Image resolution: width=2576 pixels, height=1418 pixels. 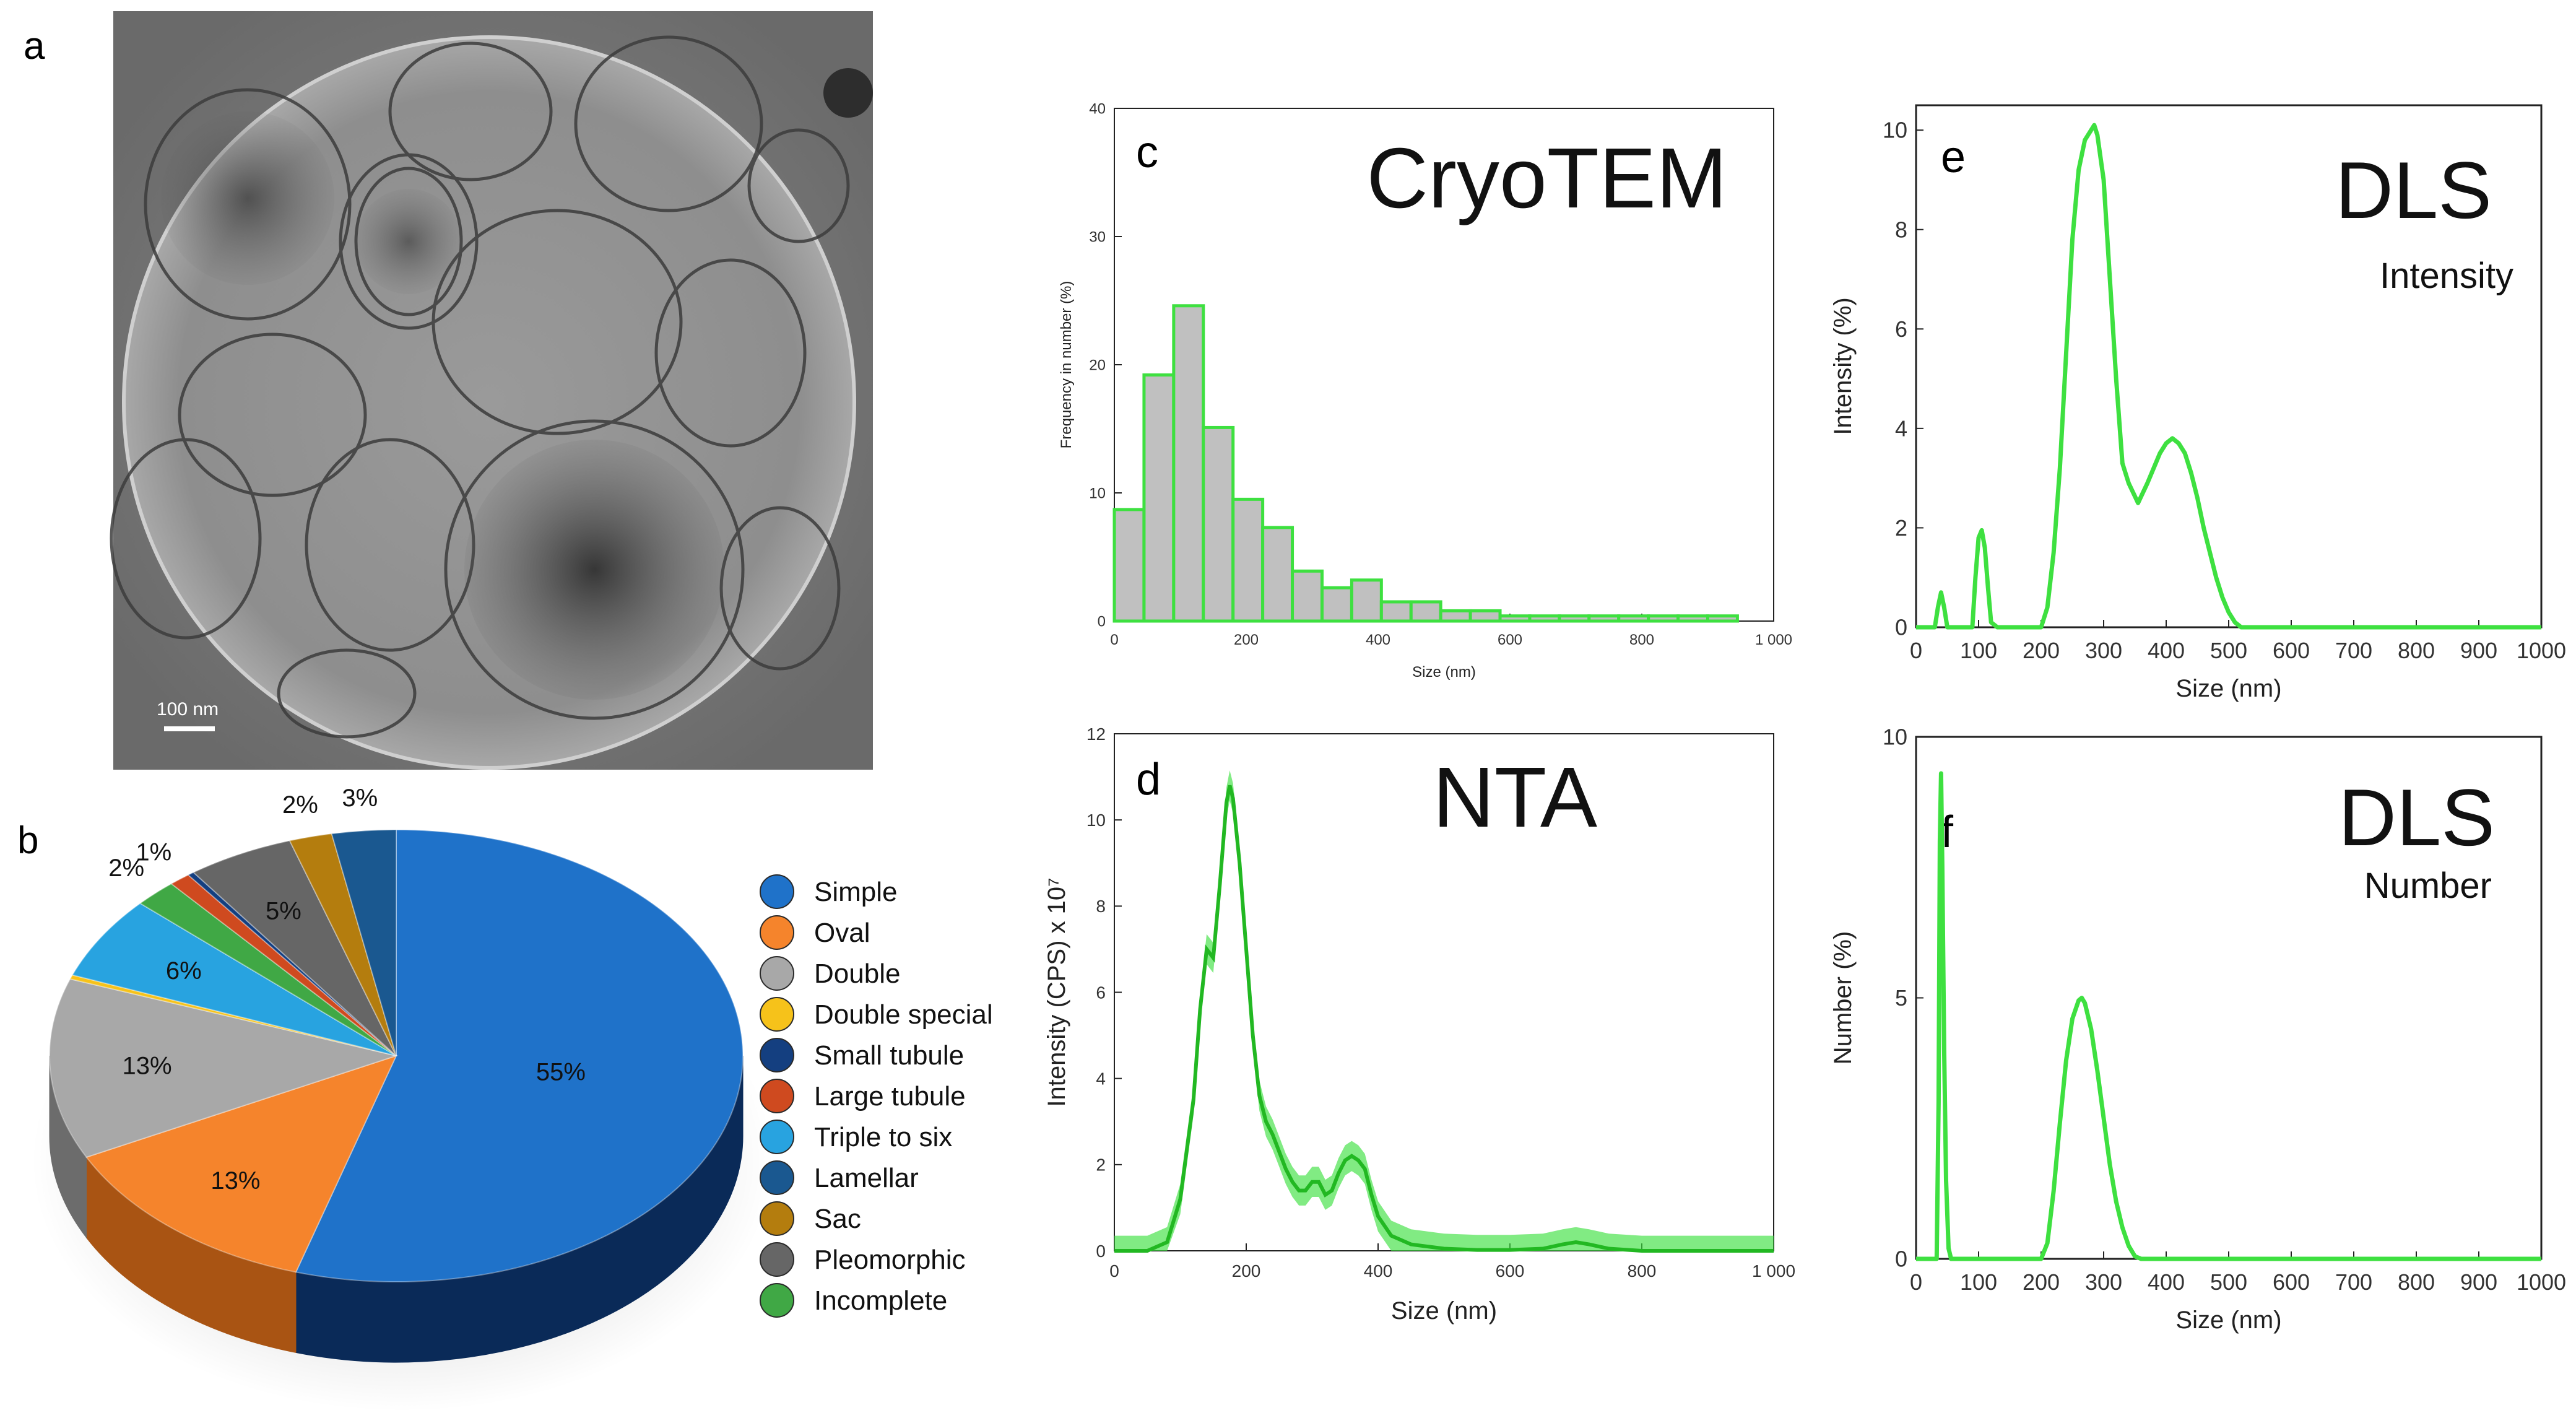 What do you see at coordinates (1901, 998) in the screenshot?
I see `y-tick-label: 5` at bounding box center [1901, 998].